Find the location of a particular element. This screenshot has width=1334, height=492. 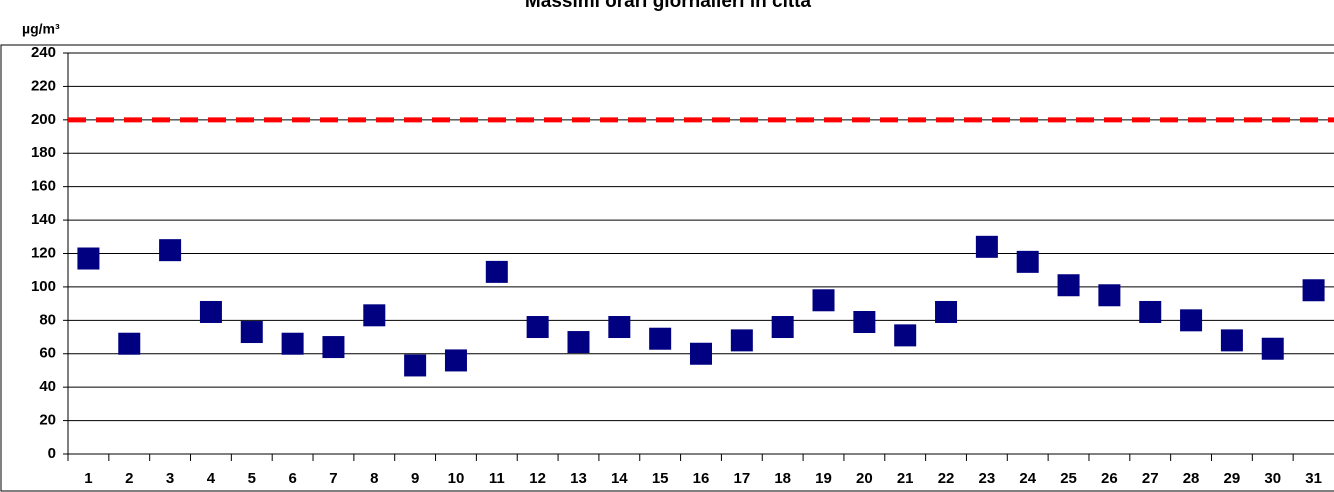

y-axis-unit: µg/m³ is located at coordinates (41, 29).